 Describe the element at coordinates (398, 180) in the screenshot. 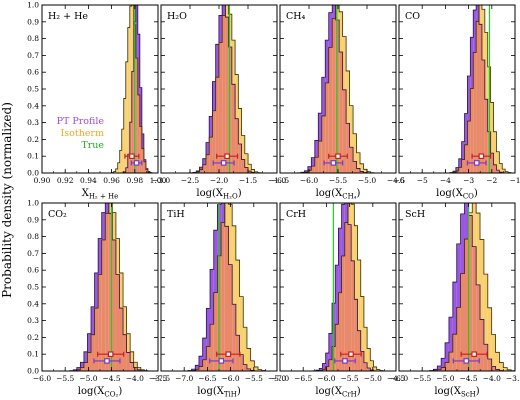

I see `x-tick-label: −6` at that location.